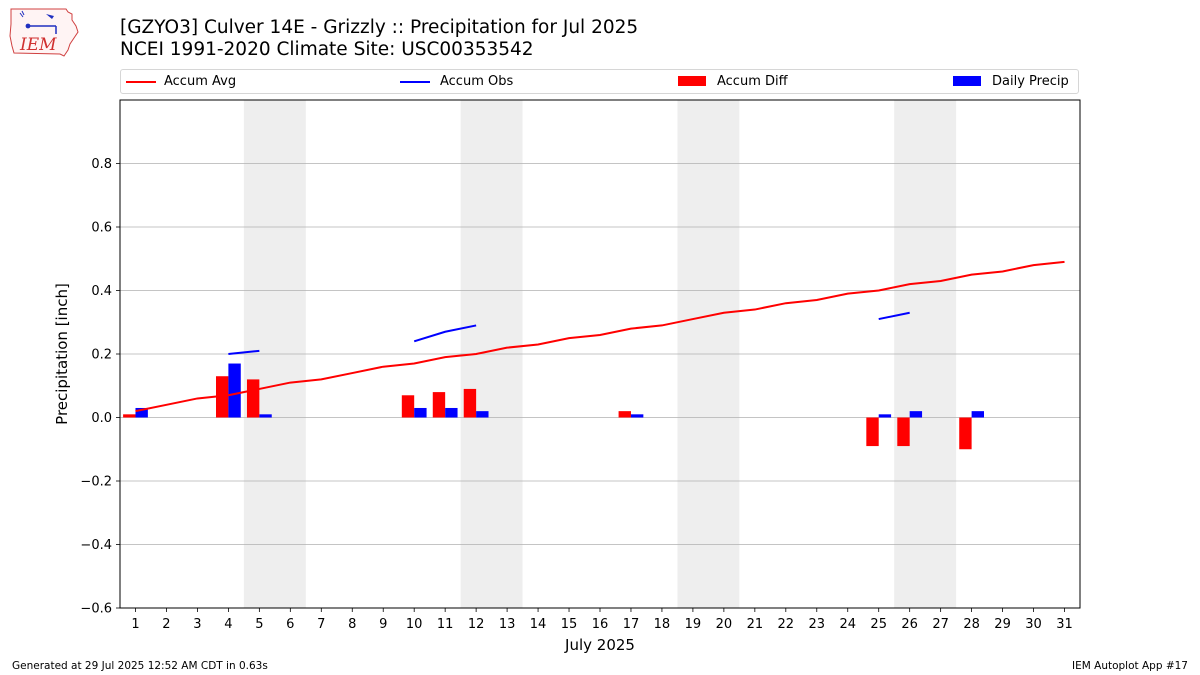  What do you see at coordinates (600, 624) in the screenshot?
I see `x-tick-label: 16` at bounding box center [600, 624].